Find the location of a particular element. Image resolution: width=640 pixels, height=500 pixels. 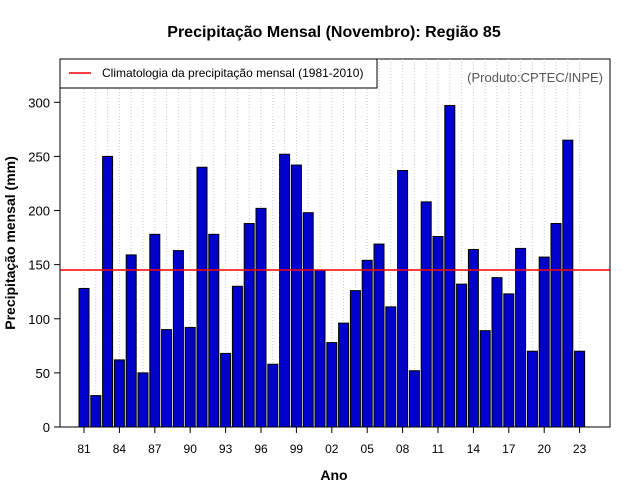

legend-box is located at coordinates (218, 73).